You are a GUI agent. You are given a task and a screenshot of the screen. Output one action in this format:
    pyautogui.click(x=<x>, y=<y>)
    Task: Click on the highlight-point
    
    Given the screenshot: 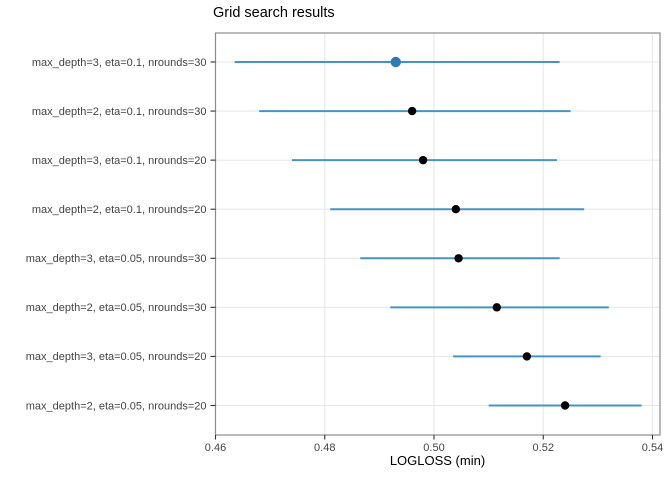 What is the action you would take?
    pyautogui.click(x=395, y=62)
    